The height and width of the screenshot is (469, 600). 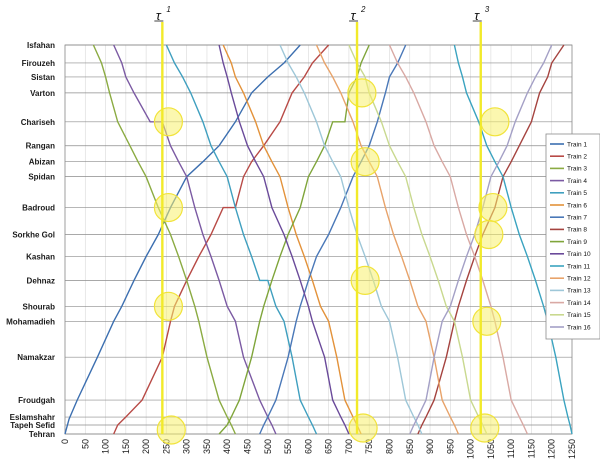 What do you see at coordinates (248, 446) in the screenshot?
I see `x-tick-label: 450` at bounding box center [248, 446].